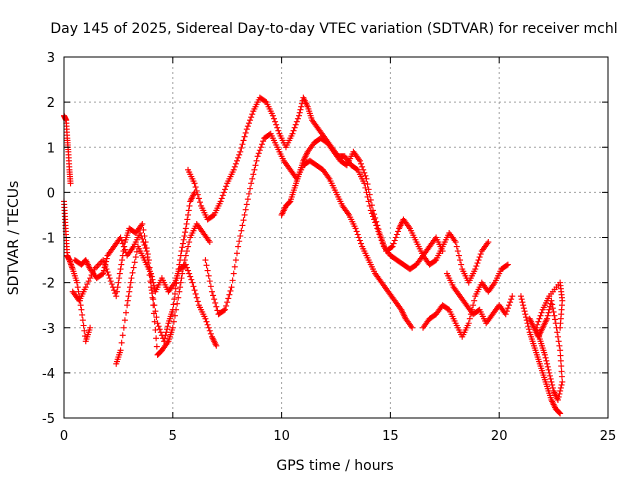 The height and width of the screenshot is (480, 640). I want to click on series-trace-a, so click(67, 149).